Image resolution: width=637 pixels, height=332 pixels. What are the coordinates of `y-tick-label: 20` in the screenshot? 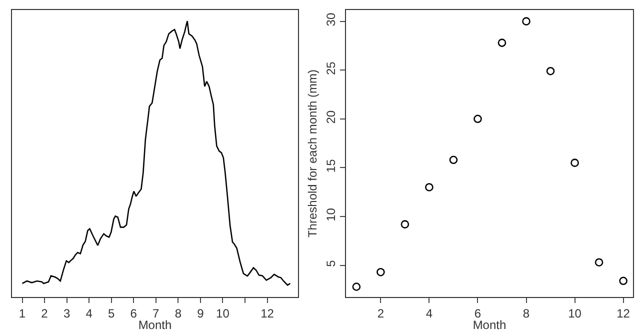 It's located at (331, 117).